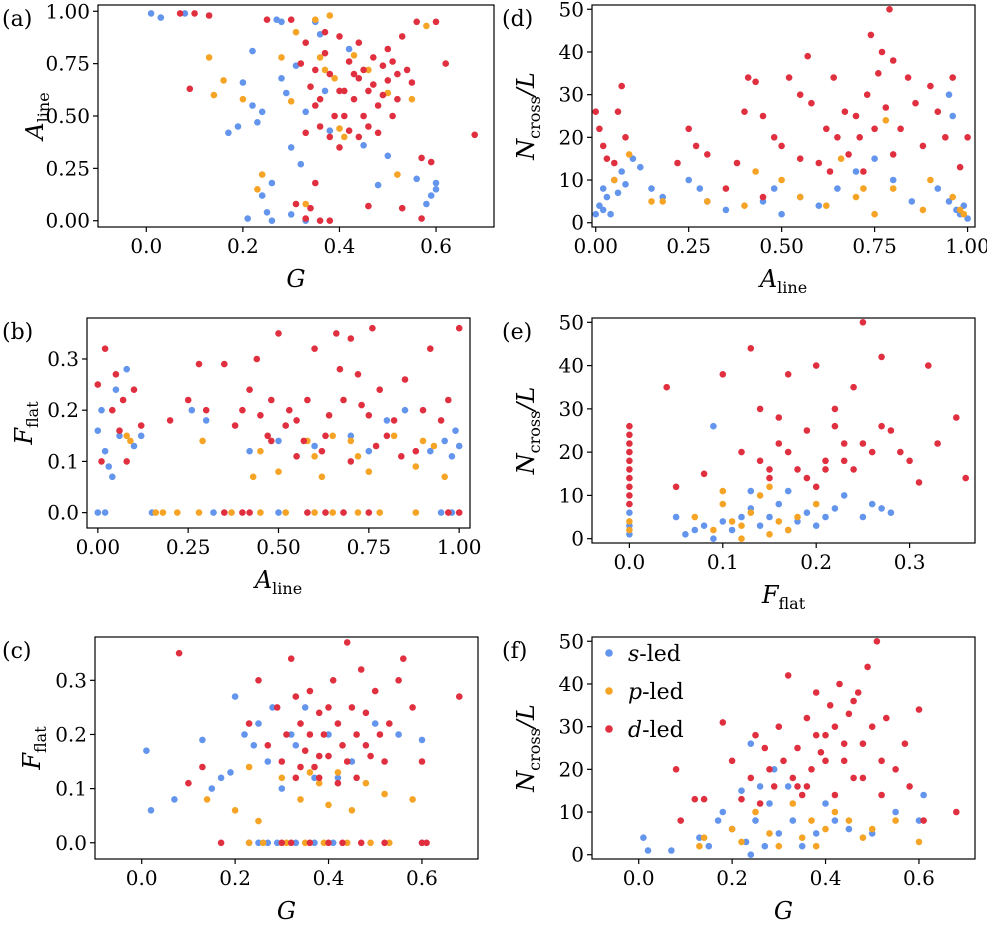 The width and height of the screenshot is (987, 932). I want to click on x-tick-label: 0.4, so click(340, 246).